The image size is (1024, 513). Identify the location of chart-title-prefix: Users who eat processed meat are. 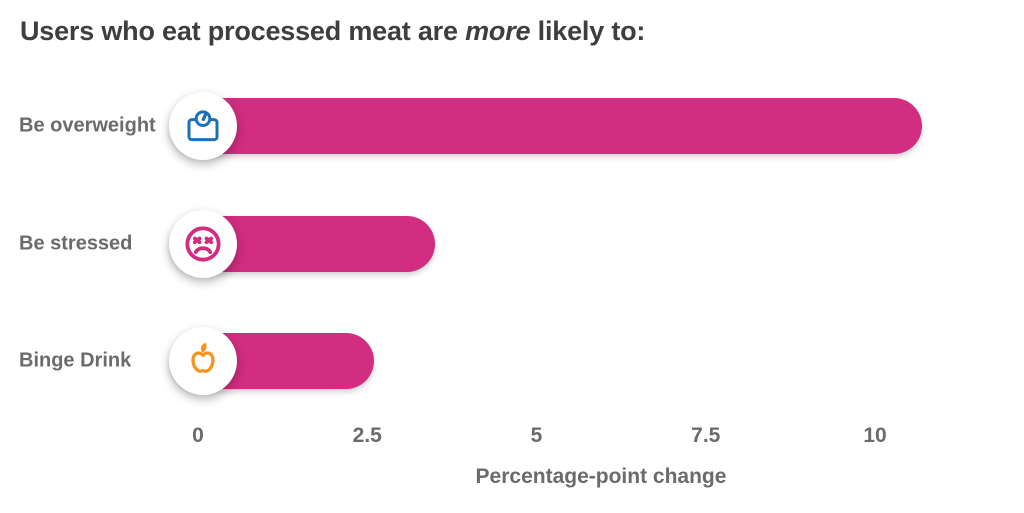
(243, 31).